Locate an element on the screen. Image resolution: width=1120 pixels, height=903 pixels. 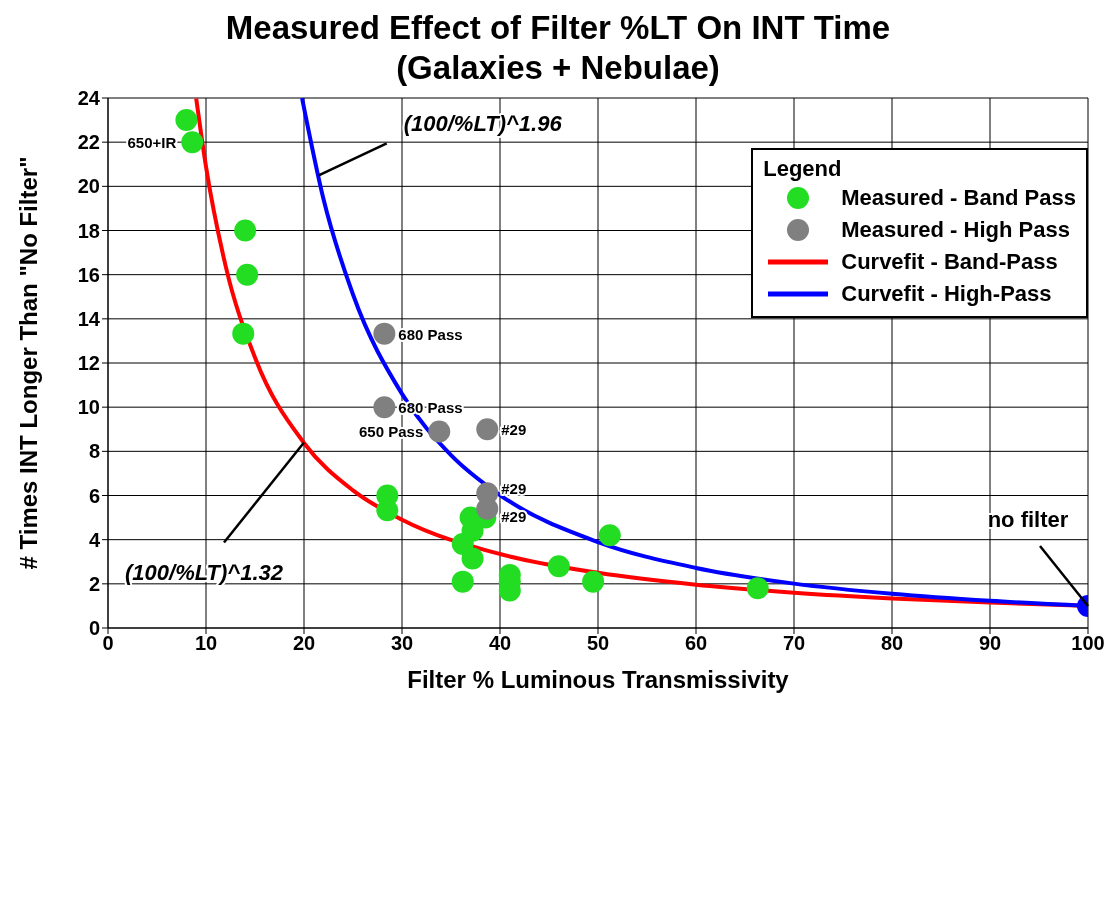
annotation: no filter is located at coordinates (1028, 519).